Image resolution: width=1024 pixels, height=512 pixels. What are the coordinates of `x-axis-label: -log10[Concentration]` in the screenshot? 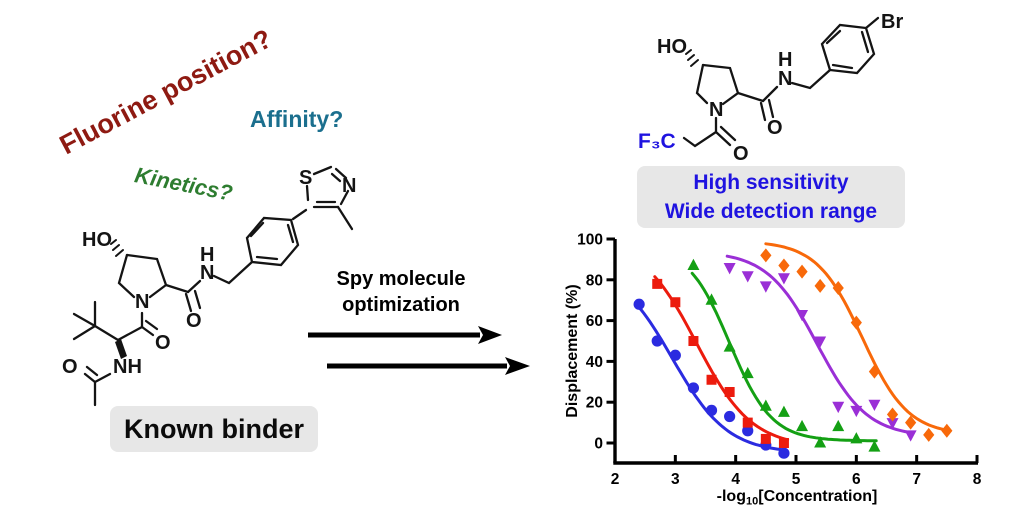 It's located at (797, 498).